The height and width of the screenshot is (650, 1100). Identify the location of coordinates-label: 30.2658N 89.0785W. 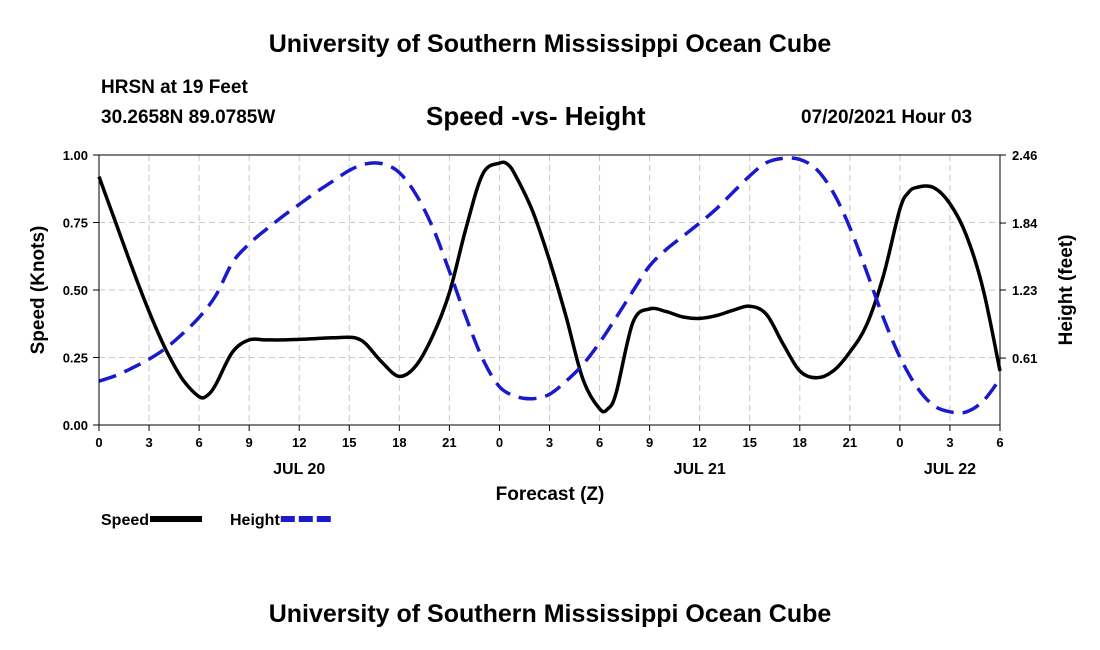
(188, 117).